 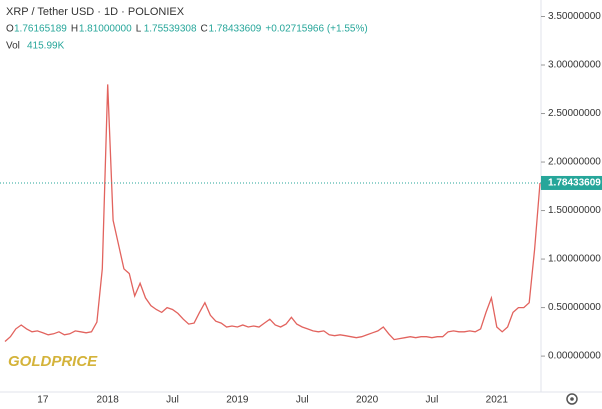 I want to click on y-tick-label: 3.50000000, so click(x=574, y=16).